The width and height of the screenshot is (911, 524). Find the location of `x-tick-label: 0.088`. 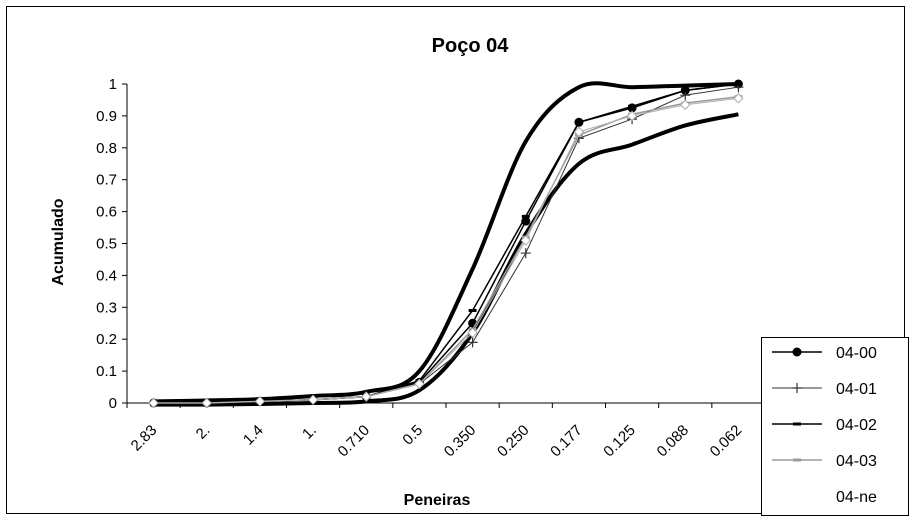

x-tick-label: 0.088 is located at coordinates (673, 441).